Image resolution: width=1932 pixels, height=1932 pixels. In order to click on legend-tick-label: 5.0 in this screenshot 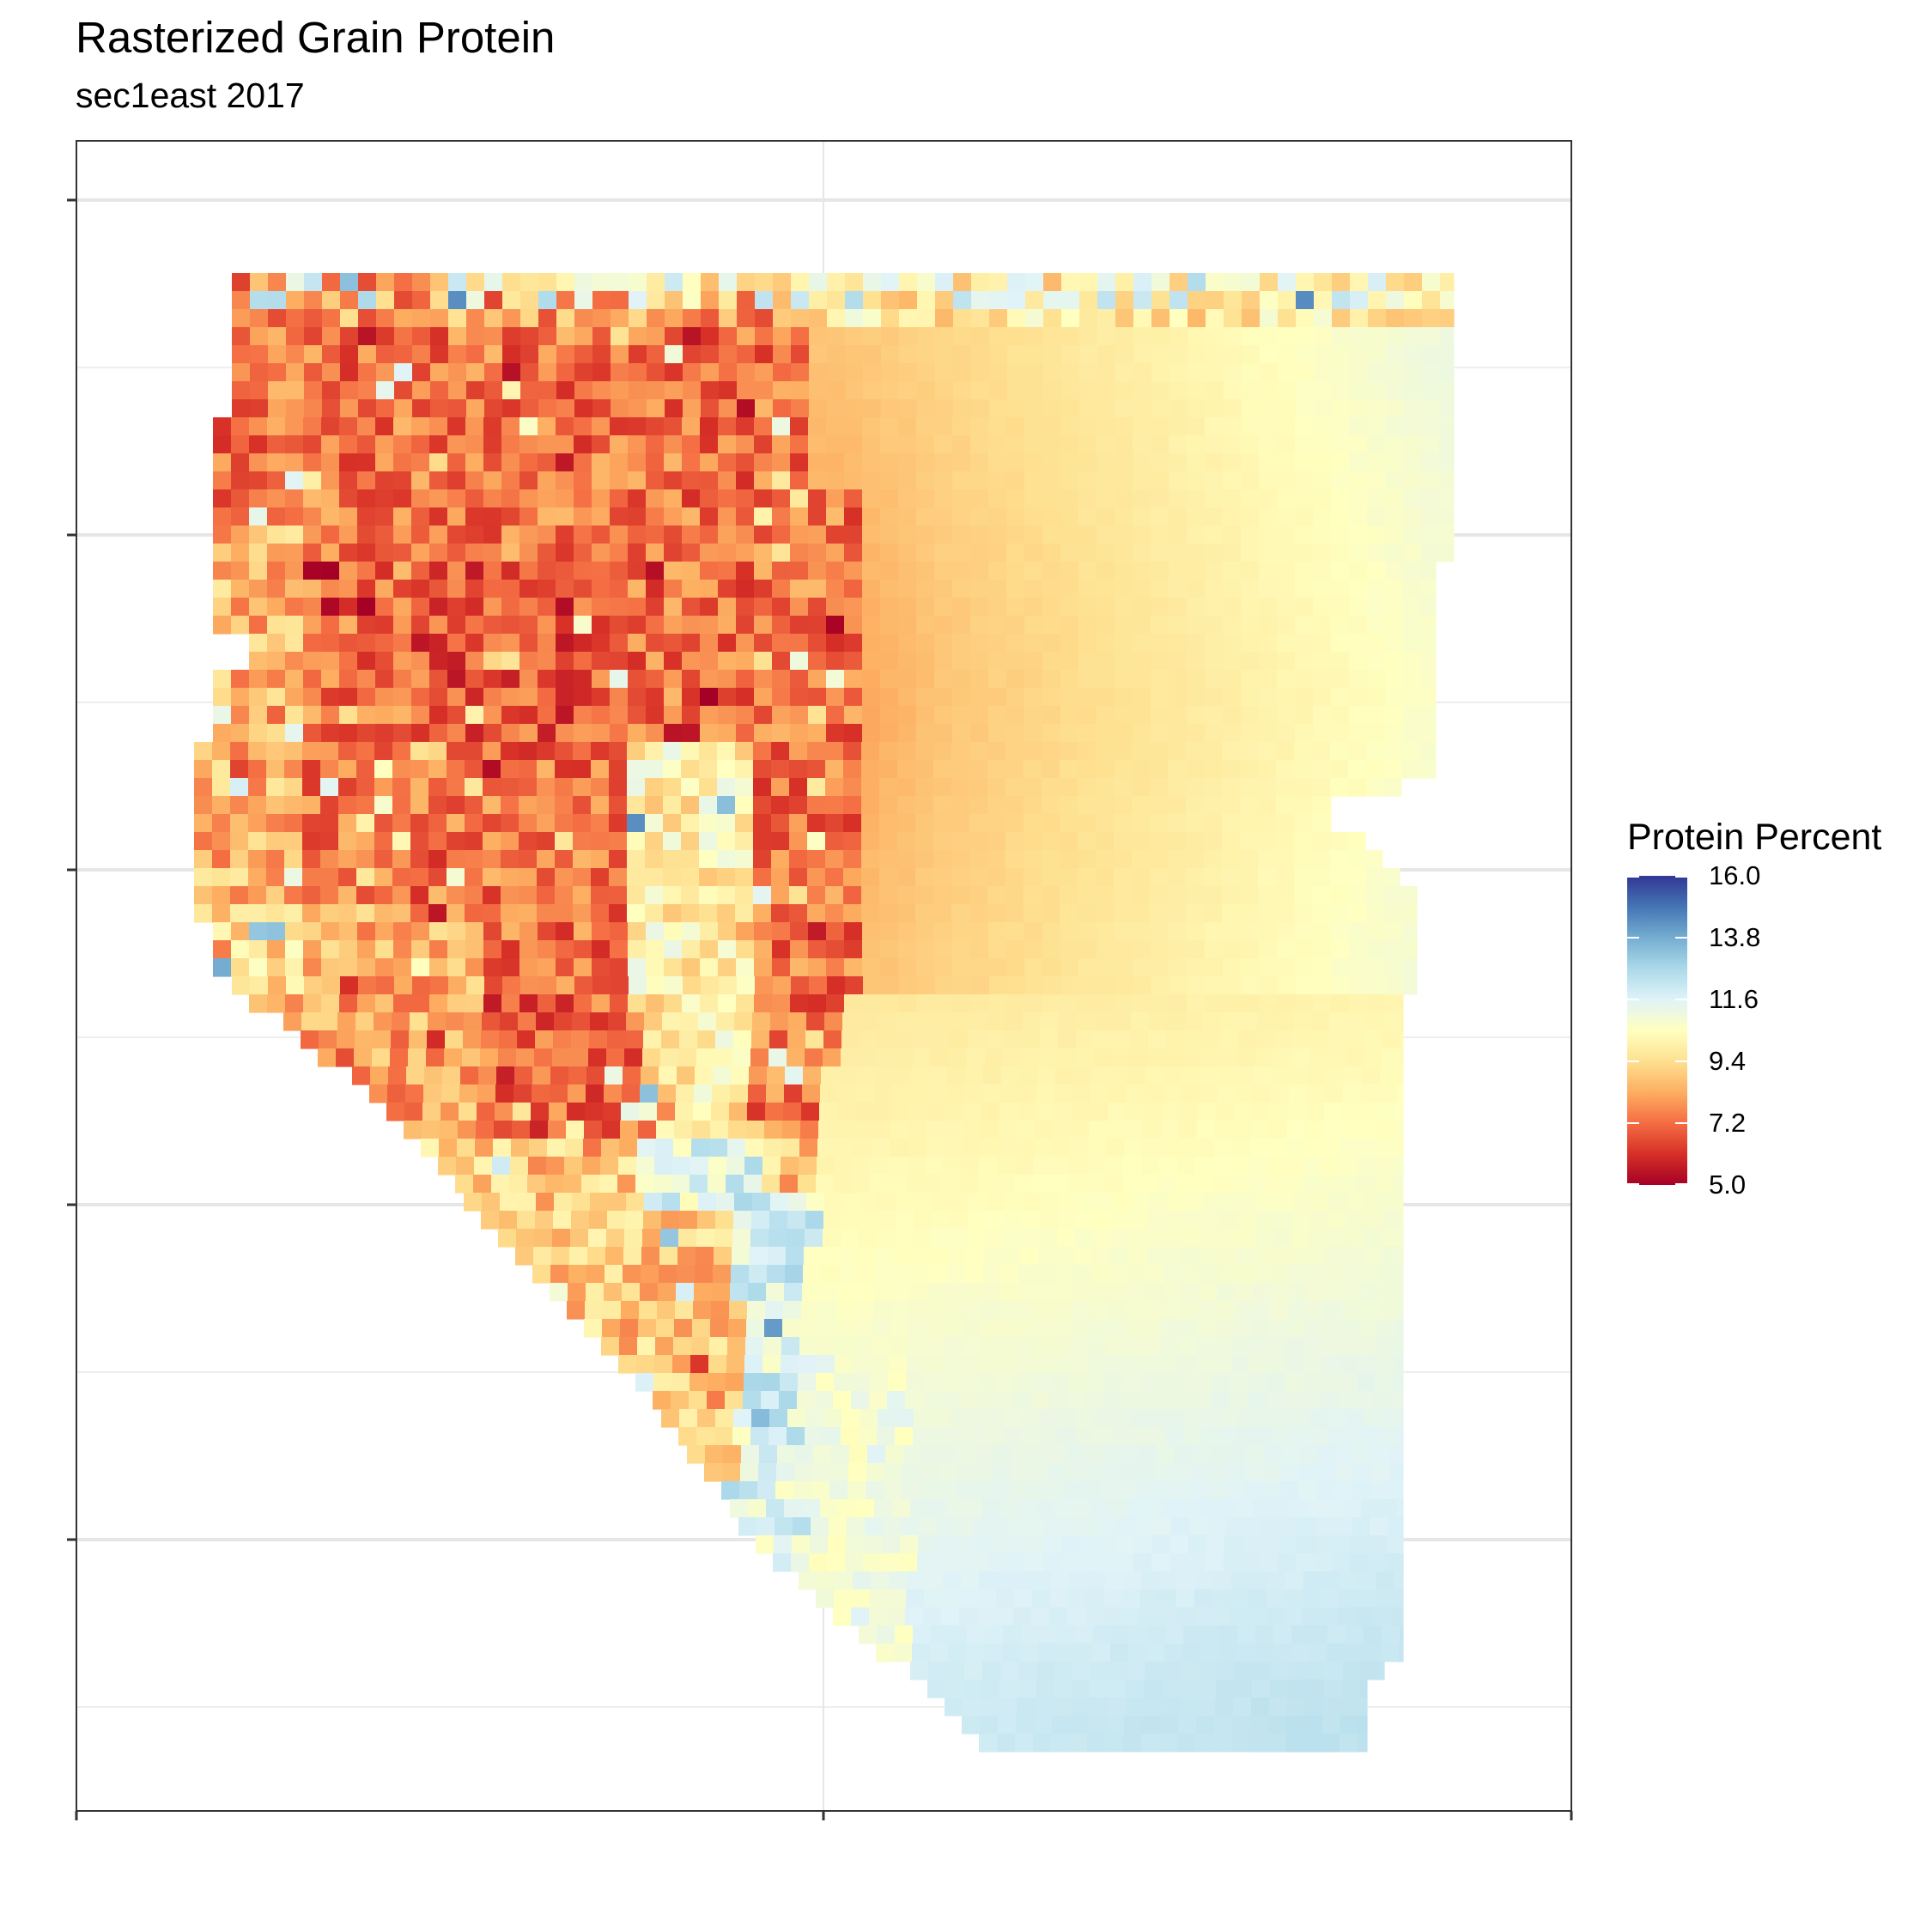, I will do `click(1728, 1185)`.